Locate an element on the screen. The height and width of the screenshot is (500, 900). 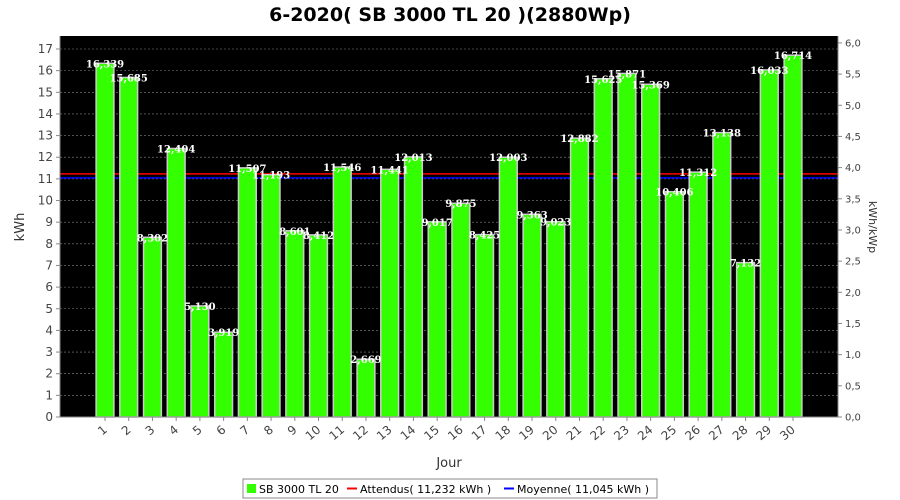
y2-tick-label: 1,5 is located at coordinates (853, 324).